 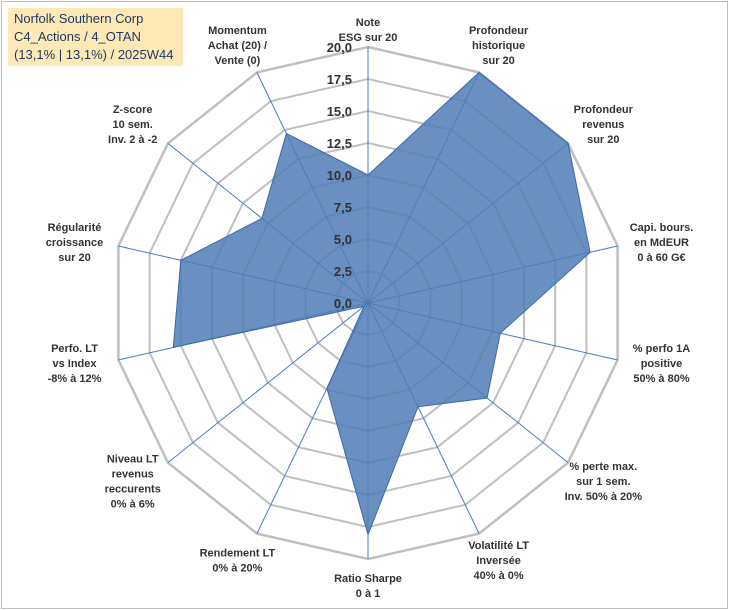 I want to click on category-label: Ratio Sharpe 0 à 1, so click(x=368, y=586).